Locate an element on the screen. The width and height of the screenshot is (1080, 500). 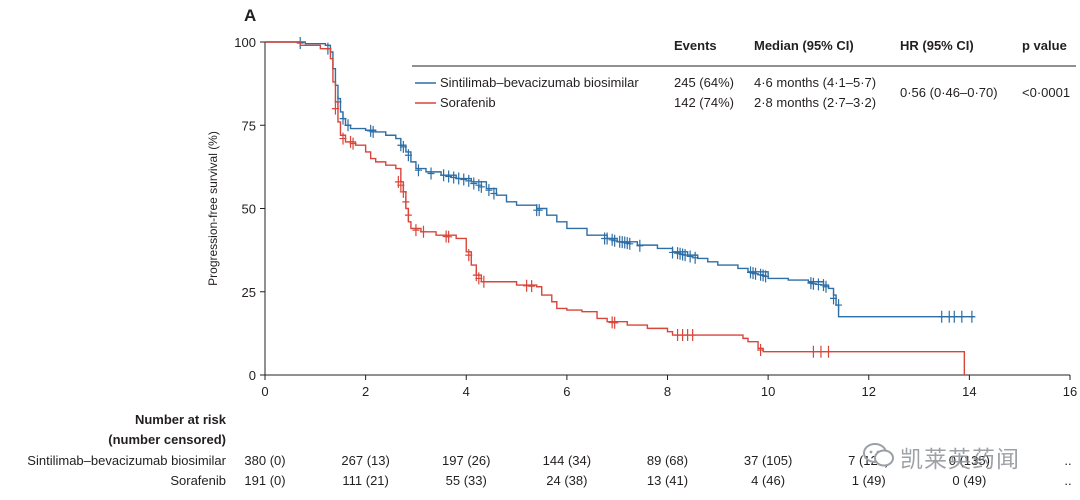
risk-cell: 0 (135) is located at coordinates (969, 460).